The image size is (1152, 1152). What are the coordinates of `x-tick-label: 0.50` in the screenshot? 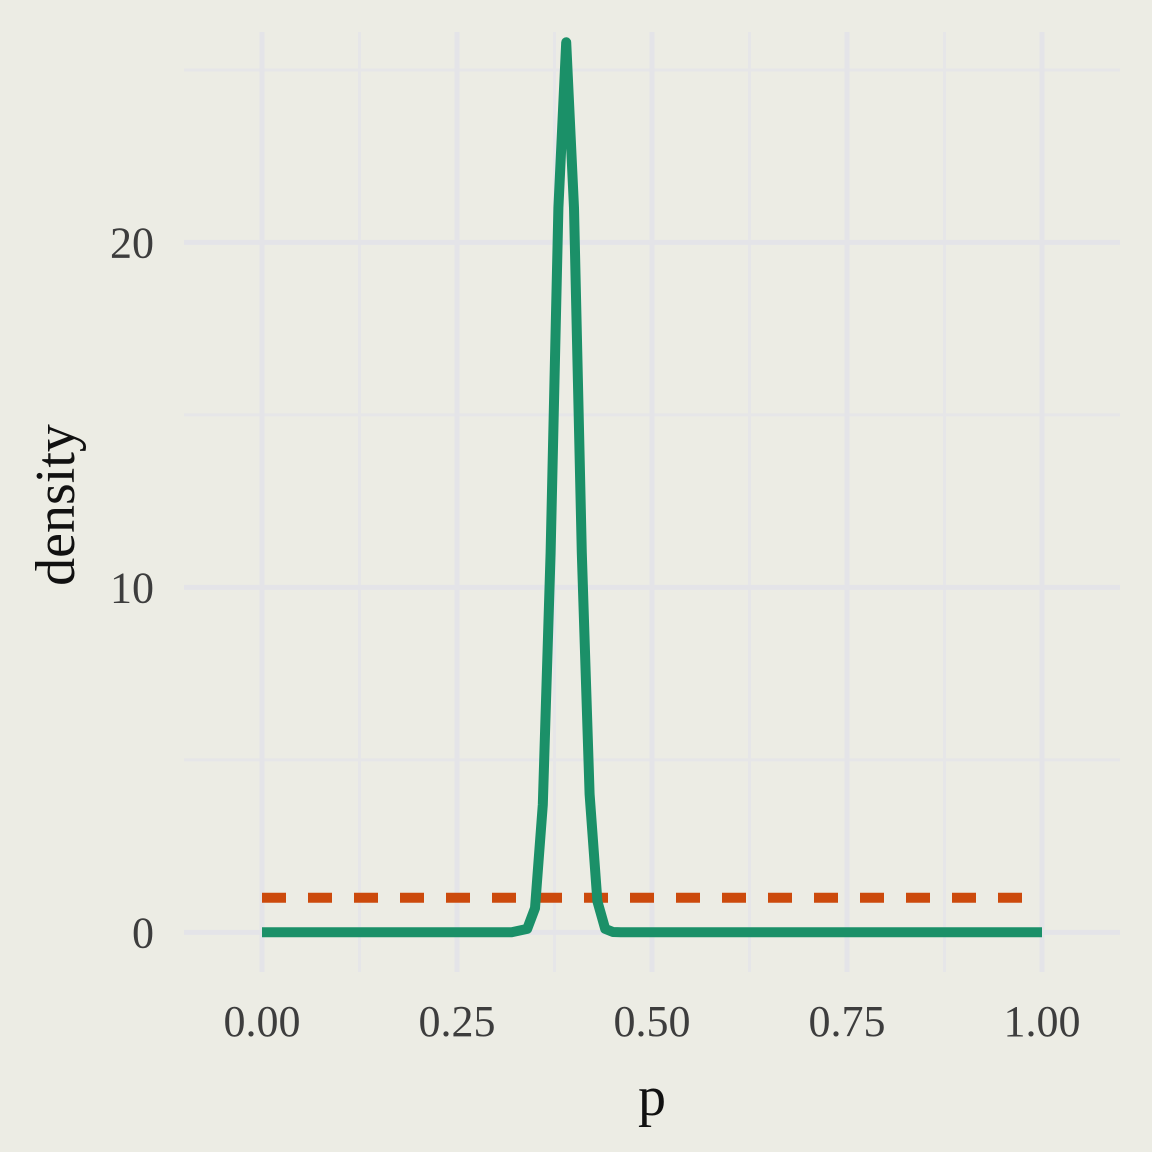 It's located at (652, 1021).